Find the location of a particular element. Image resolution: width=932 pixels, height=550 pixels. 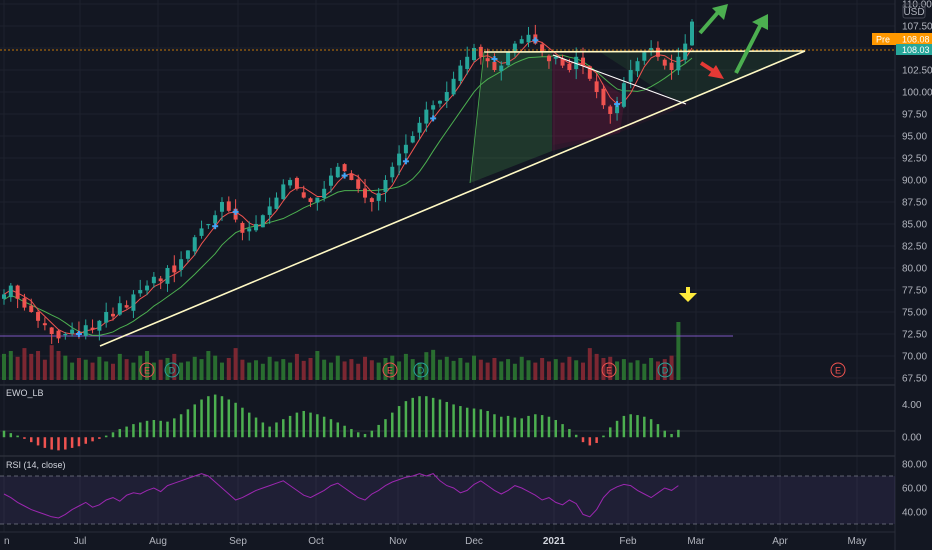

currency-badge: USD is located at coordinates (914, 11).